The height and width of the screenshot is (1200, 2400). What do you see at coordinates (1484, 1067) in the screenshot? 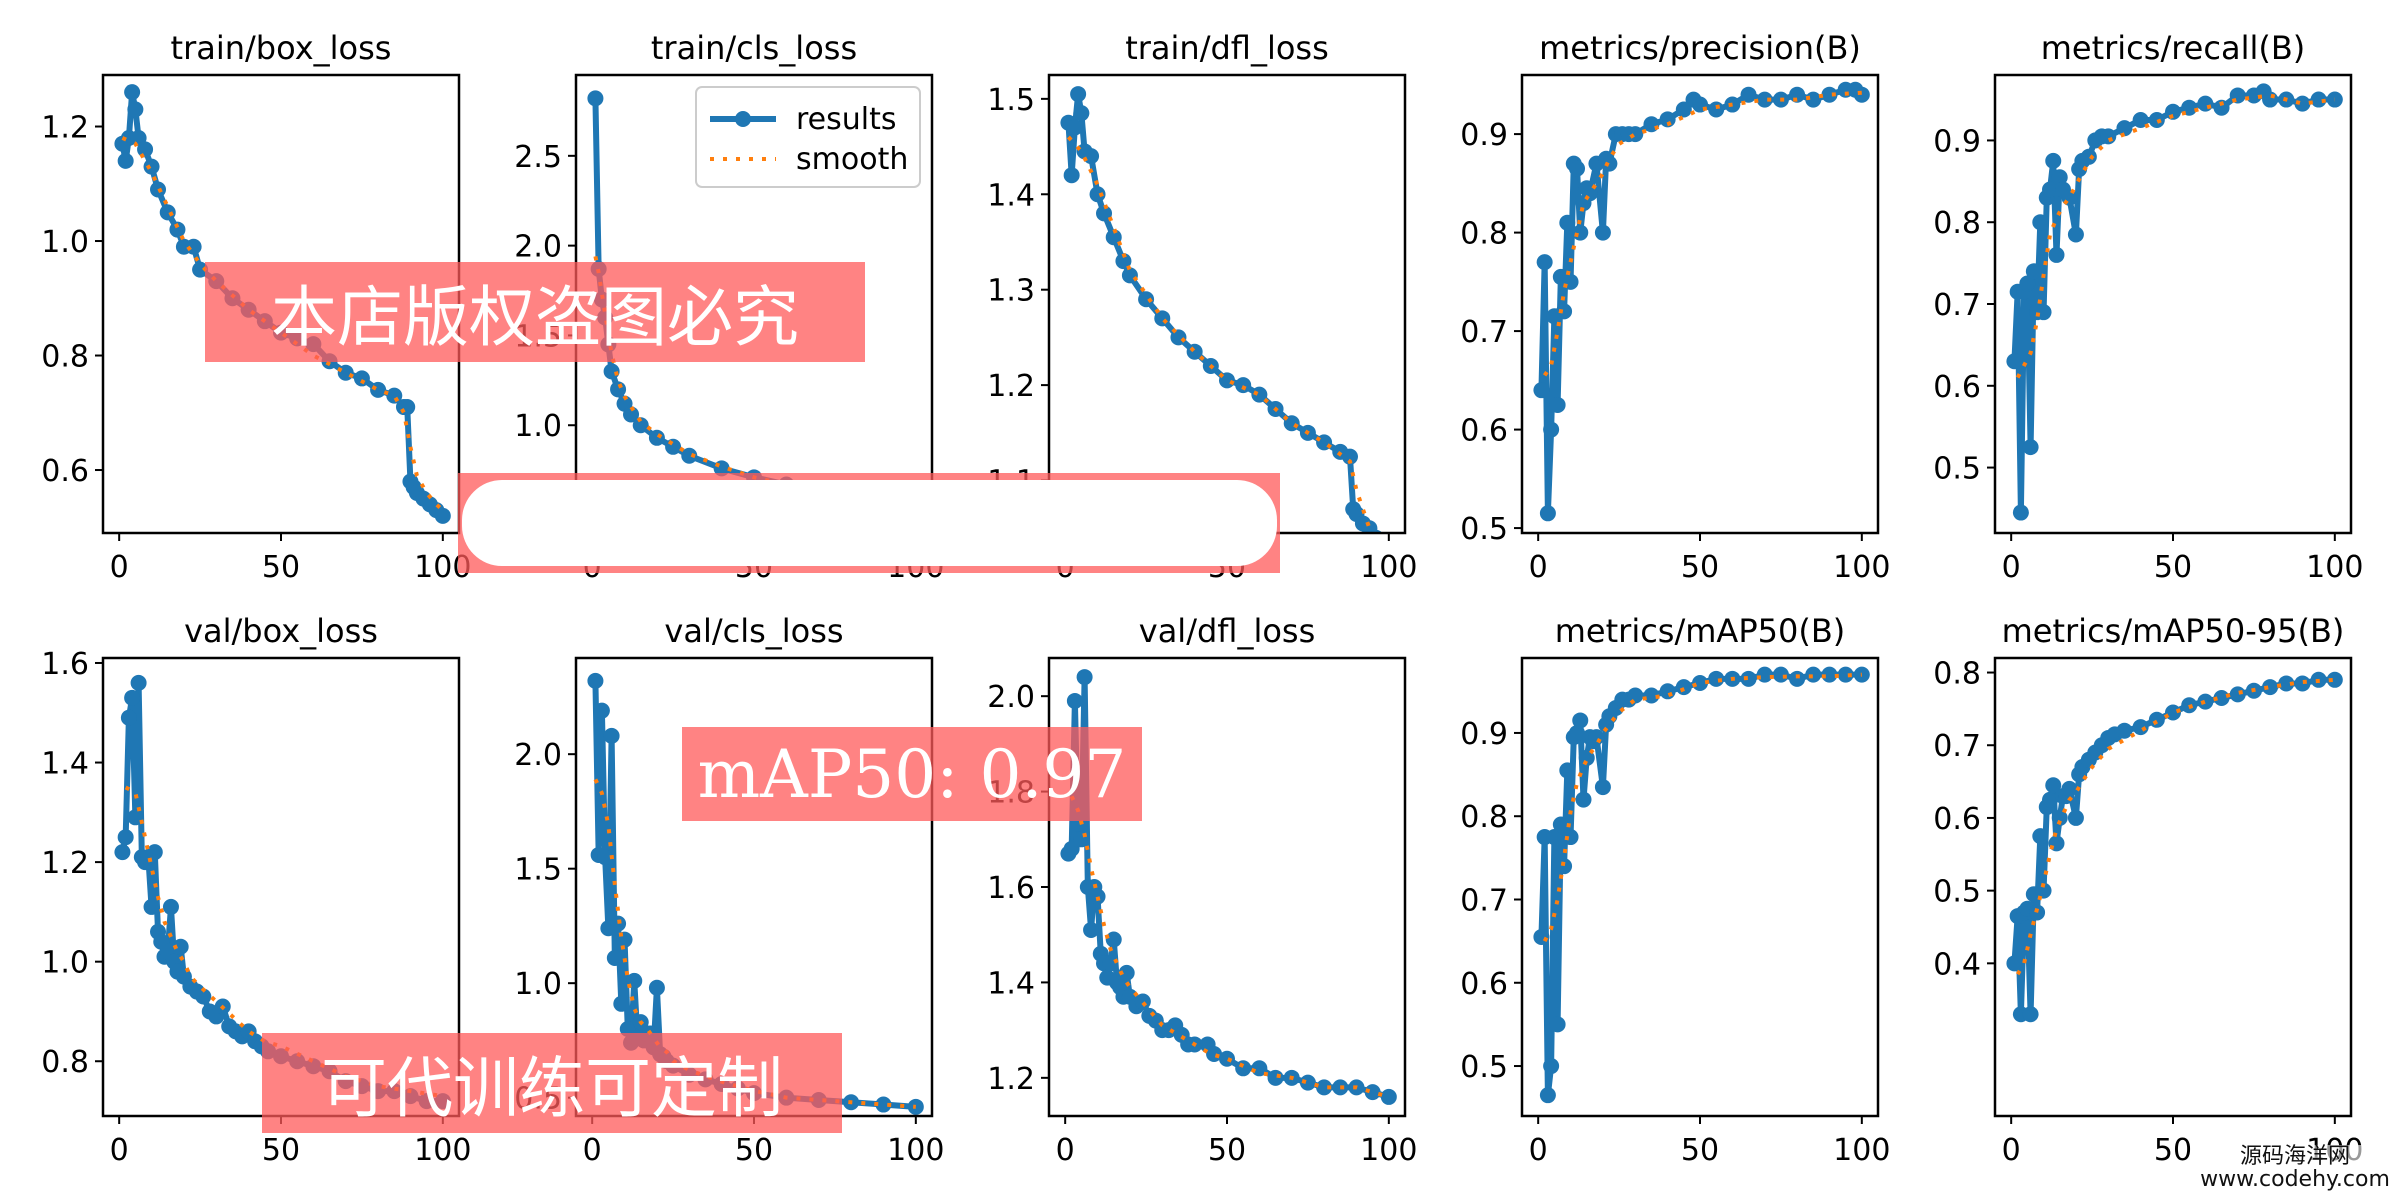
I see `panel-8-ytick-label: 0.5` at bounding box center [1484, 1067].